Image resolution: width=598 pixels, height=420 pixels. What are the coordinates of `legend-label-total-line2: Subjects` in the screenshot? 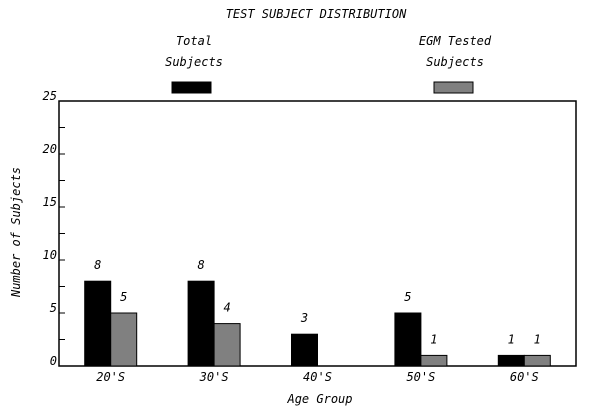 It's located at (194, 62).